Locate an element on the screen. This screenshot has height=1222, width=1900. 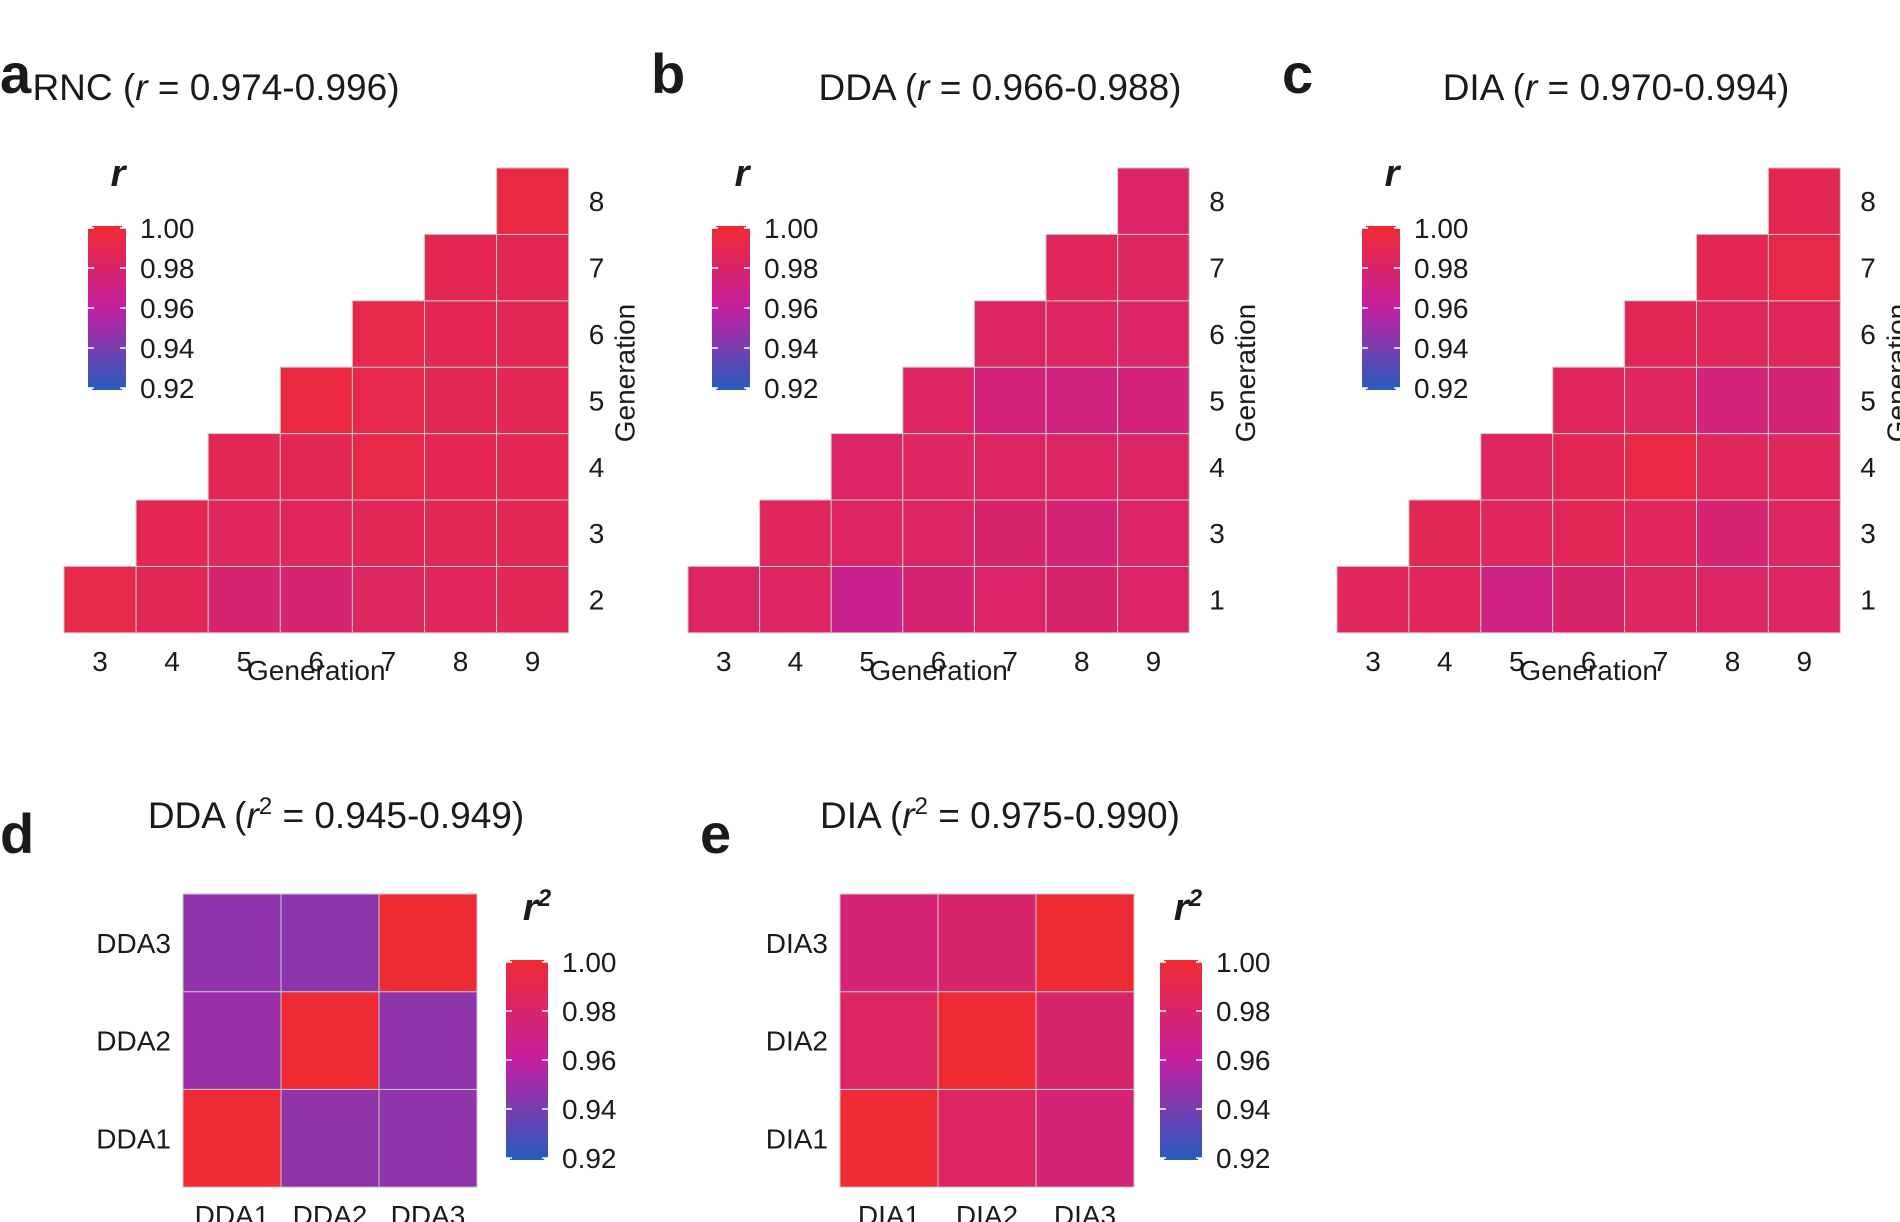
panel-title-a: RNC (r = 0.974-0.996) is located at coordinates (215, 87).